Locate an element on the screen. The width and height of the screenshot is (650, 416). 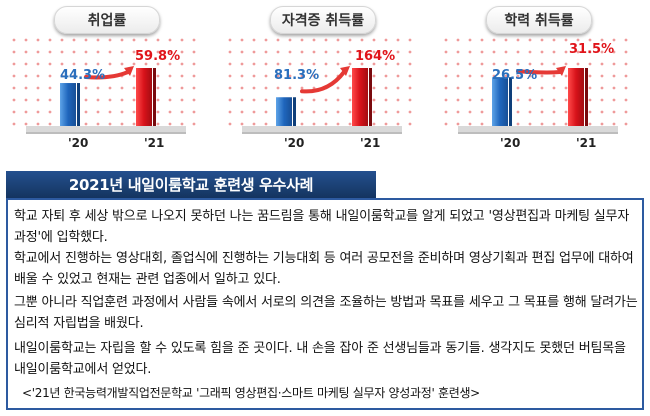
chart-title: 취업률 is located at coordinates (107, 20).